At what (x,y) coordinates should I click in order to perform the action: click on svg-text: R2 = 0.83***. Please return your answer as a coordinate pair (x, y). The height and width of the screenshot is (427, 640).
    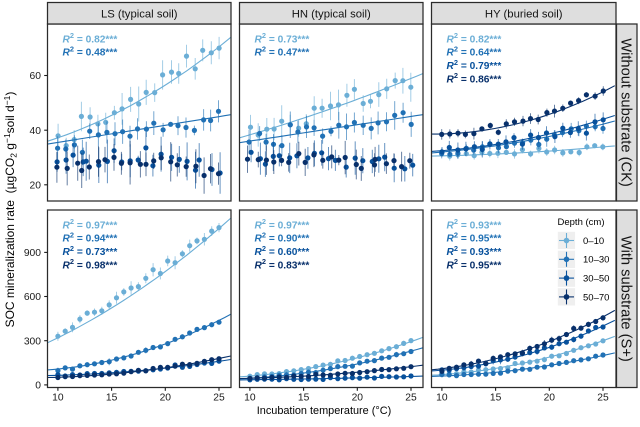
    Looking at the image, I should click on (282, 264).